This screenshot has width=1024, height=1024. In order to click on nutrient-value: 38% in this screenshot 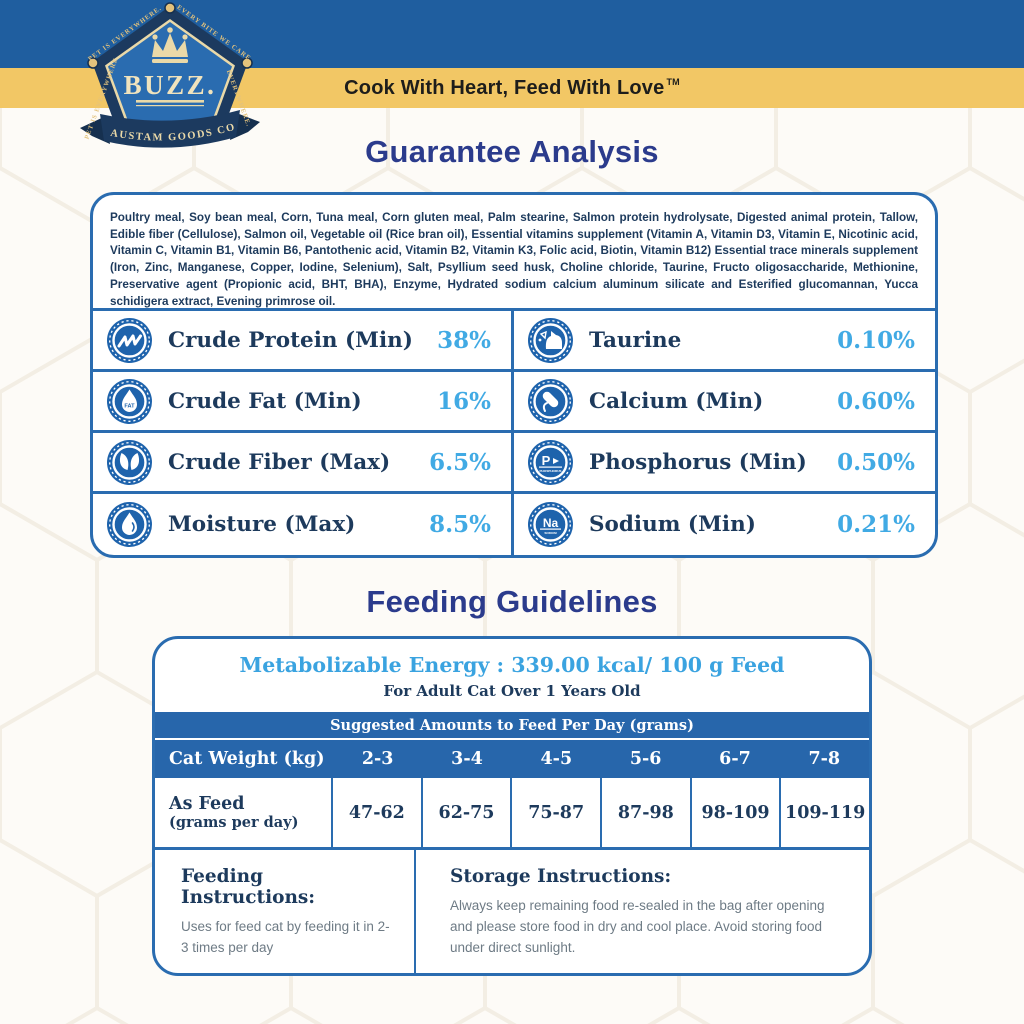, I will do `click(464, 340)`.